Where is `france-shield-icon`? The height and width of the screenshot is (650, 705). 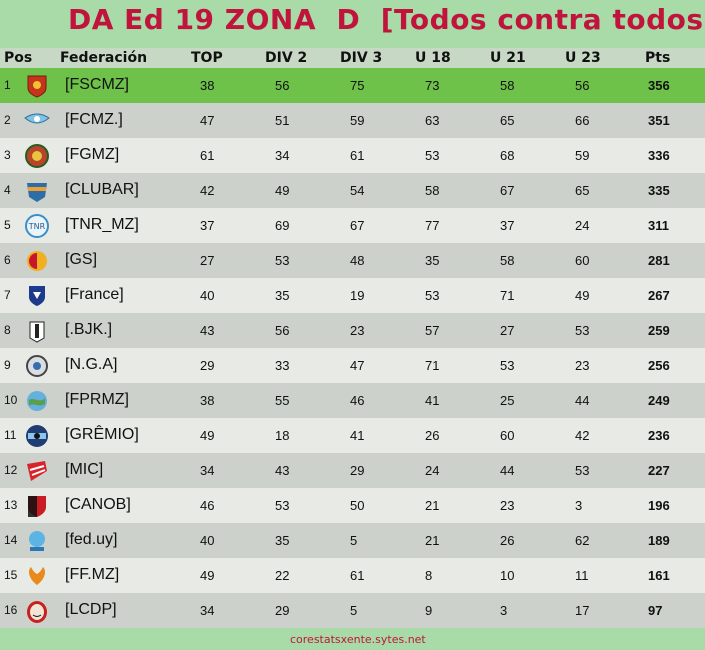
france-shield-icon is located at coordinates (37, 296).